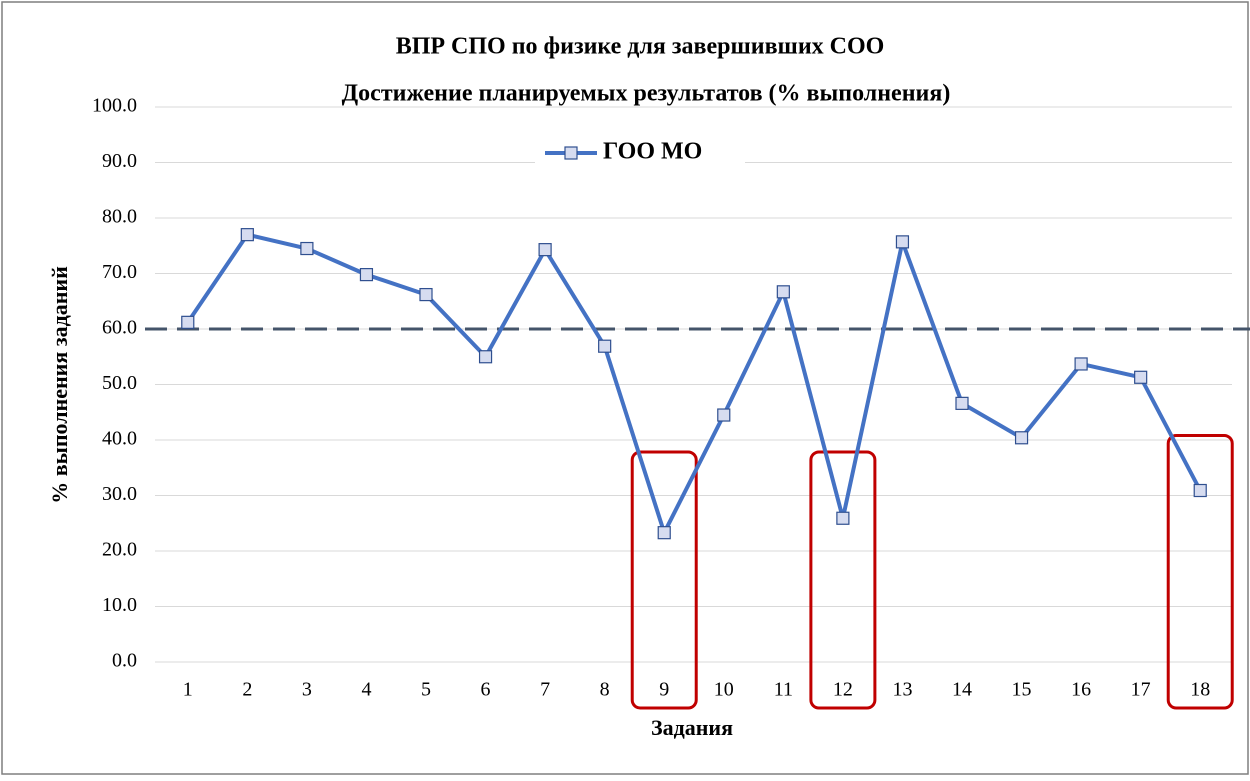 The image size is (1250, 781). I want to click on x-axis-title: Задания, so click(692, 727).